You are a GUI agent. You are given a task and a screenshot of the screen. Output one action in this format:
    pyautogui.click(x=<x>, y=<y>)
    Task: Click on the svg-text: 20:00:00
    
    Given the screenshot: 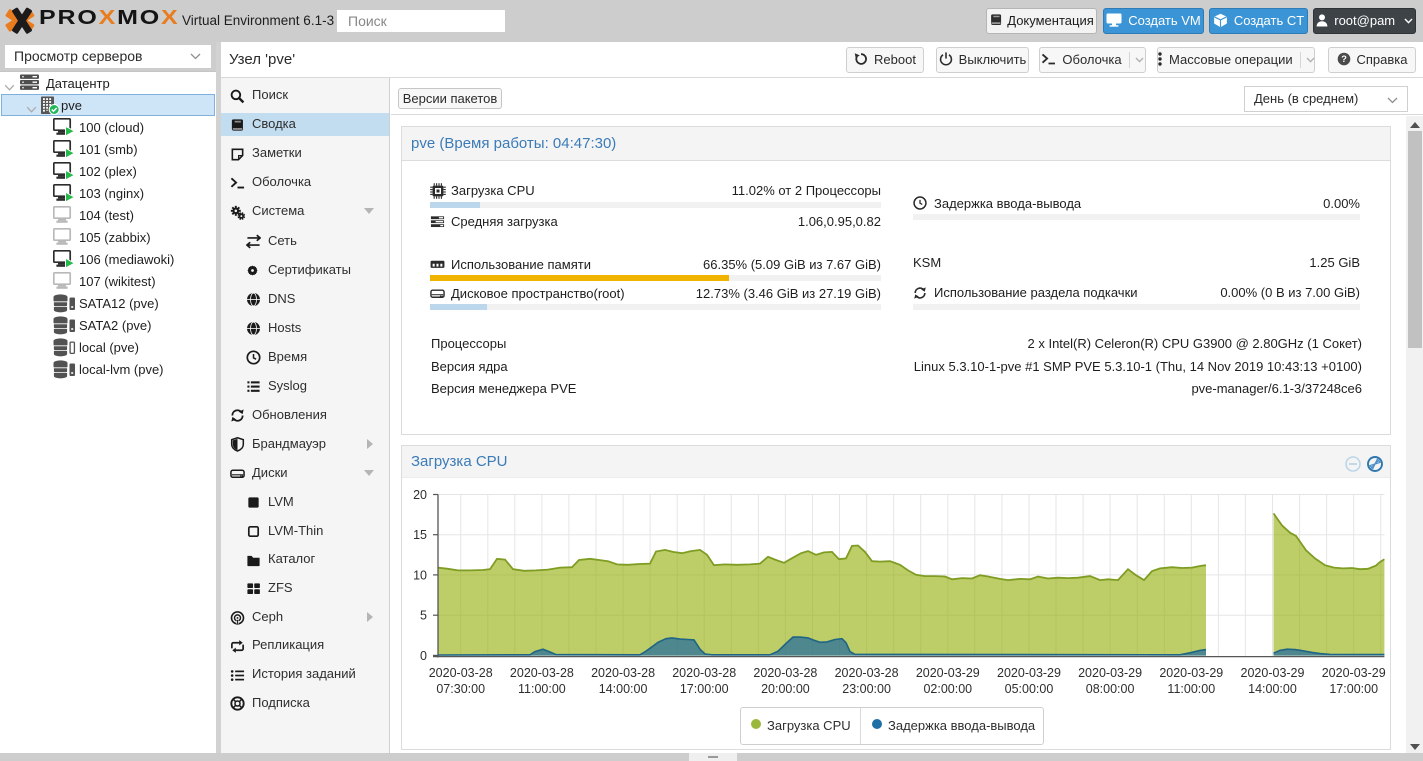 What is the action you would take?
    pyautogui.click(x=785, y=689)
    